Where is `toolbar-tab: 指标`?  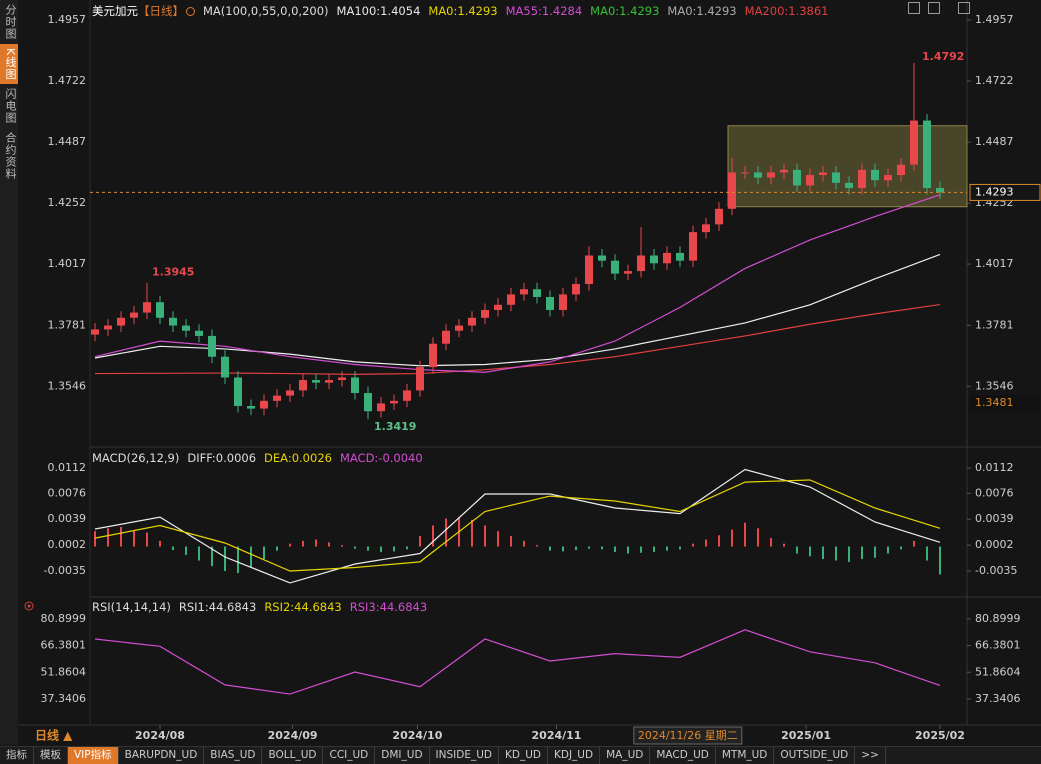
toolbar-tab: 指标 is located at coordinates (17, 755).